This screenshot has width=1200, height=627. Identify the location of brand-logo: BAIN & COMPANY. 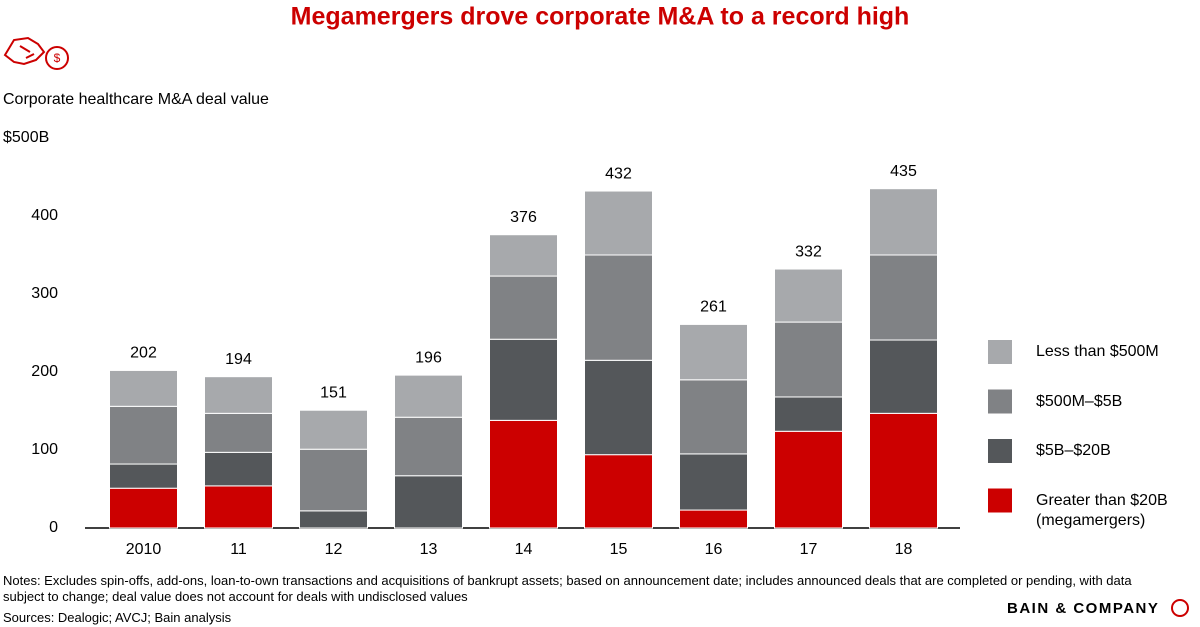
(1083, 608).